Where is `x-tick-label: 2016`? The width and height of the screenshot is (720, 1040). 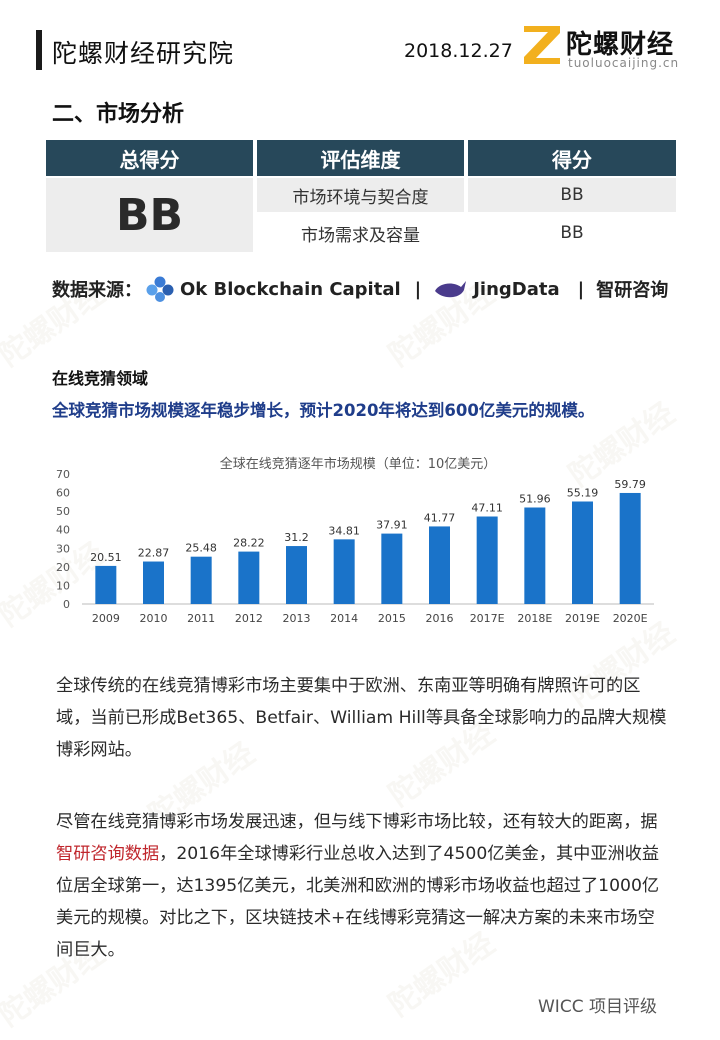 x-tick-label: 2016 is located at coordinates (440, 618).